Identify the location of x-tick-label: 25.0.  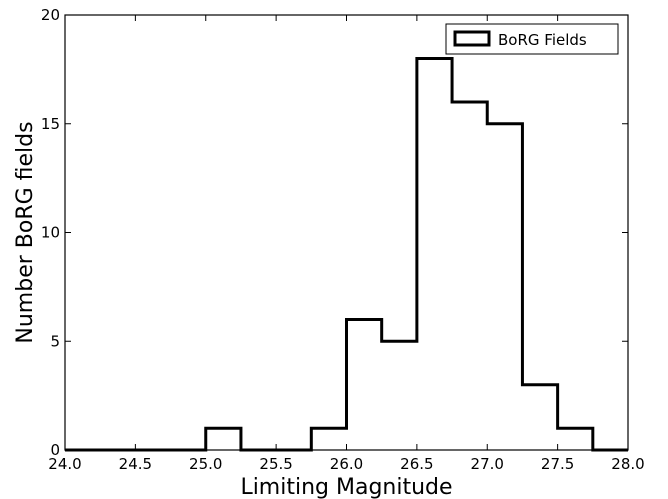
(205, 464).